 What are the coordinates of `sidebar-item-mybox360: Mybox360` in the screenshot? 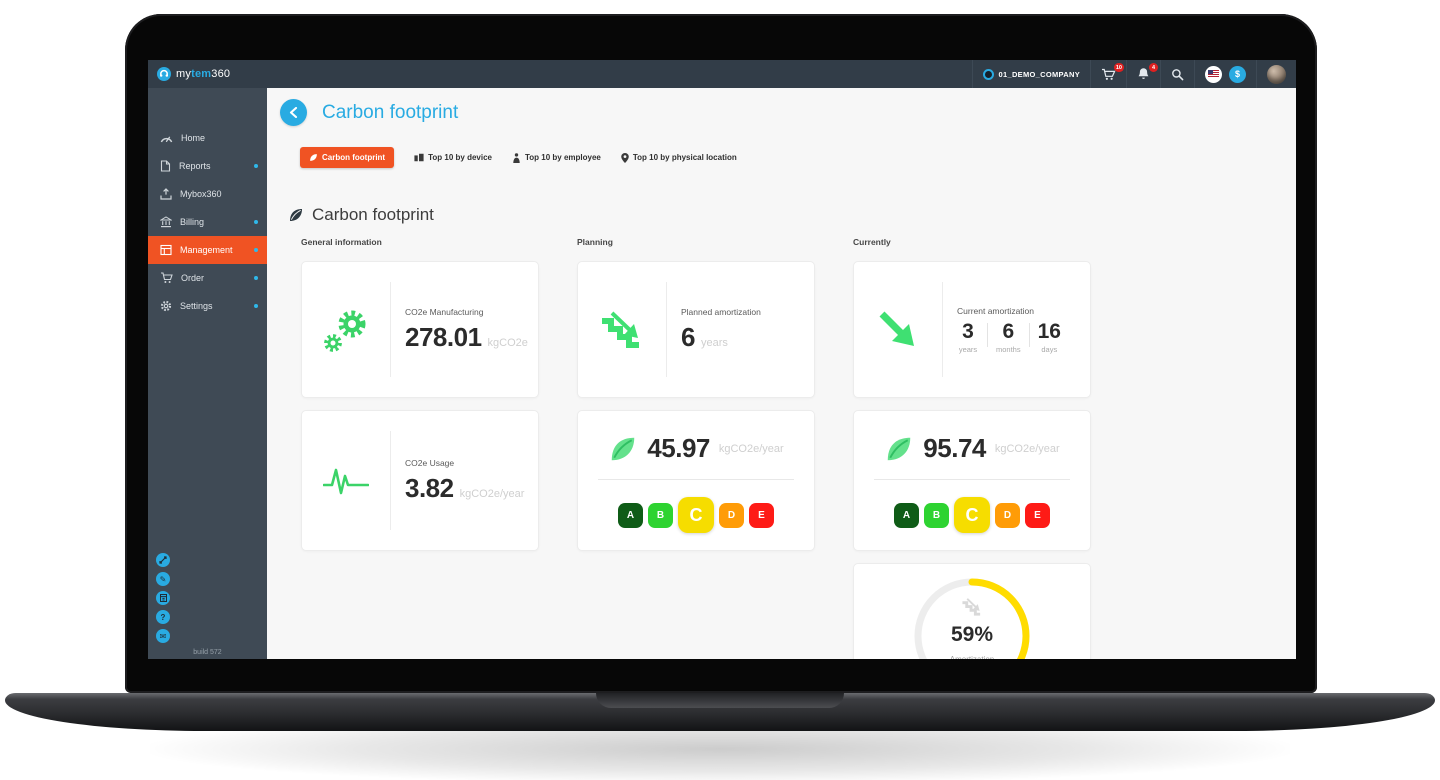 It's located at (207, 194).